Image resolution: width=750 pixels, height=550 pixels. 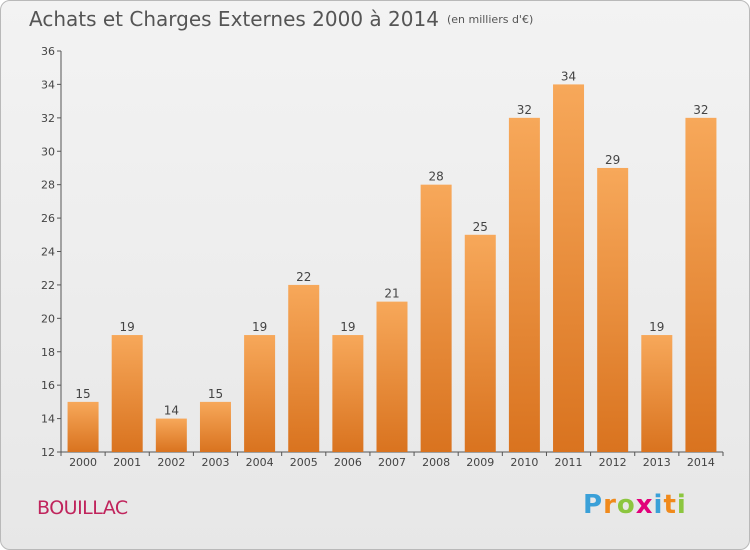 What do you see at coordinates (234, 19) in the screenshot?
I see `chart-title-text: Achats et Charges Externes 2000 à 2014` at bounding box center [234, 19].